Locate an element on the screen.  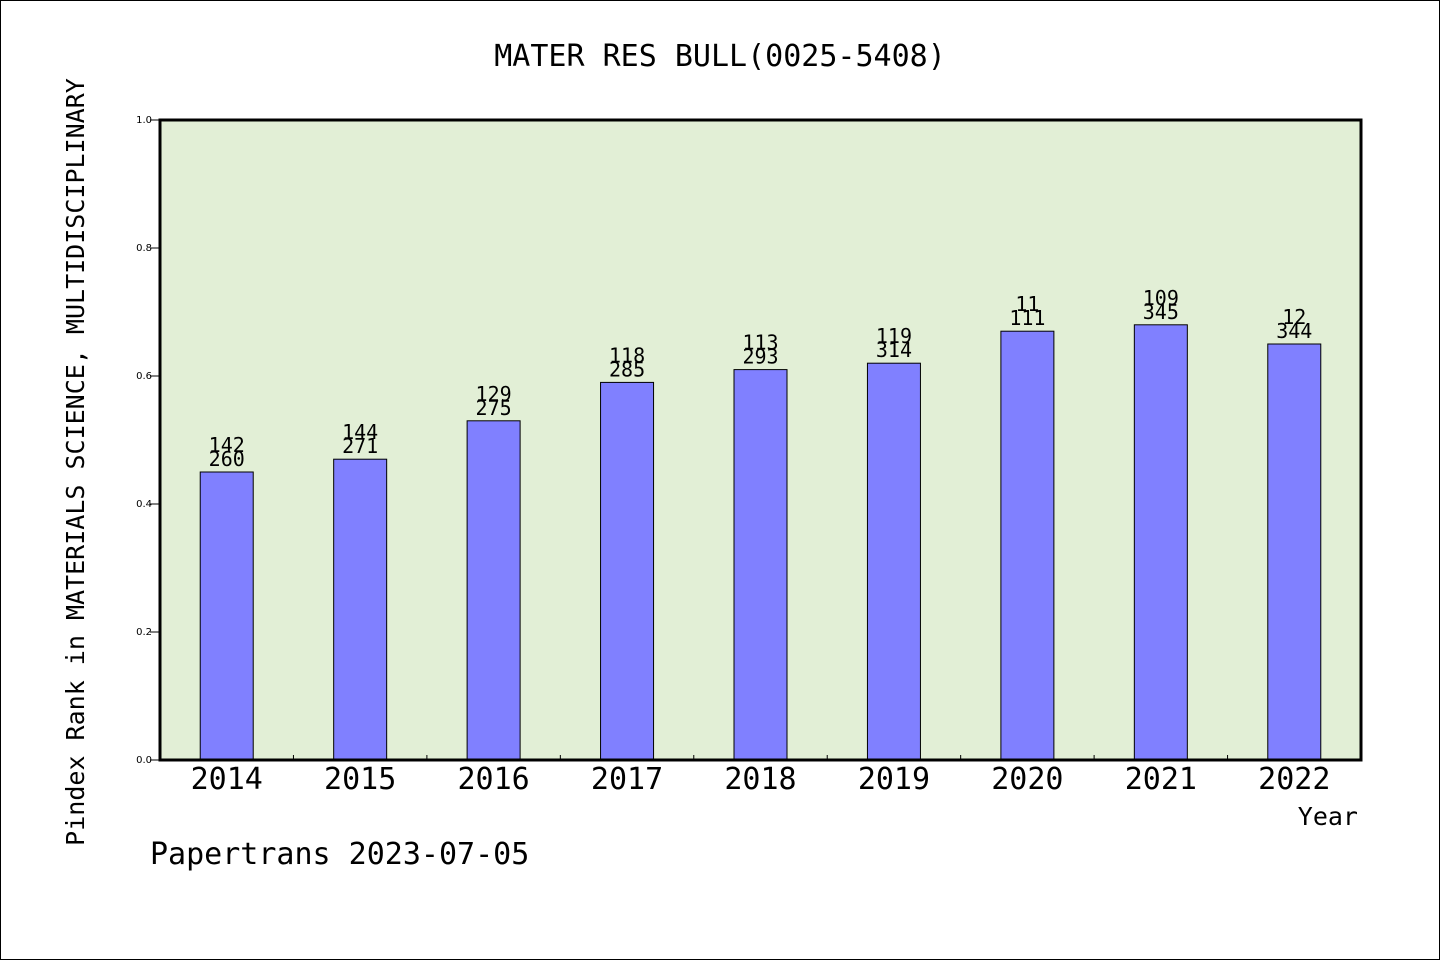
y-tick-label: 0.8 is located at coordinates (144, 248).